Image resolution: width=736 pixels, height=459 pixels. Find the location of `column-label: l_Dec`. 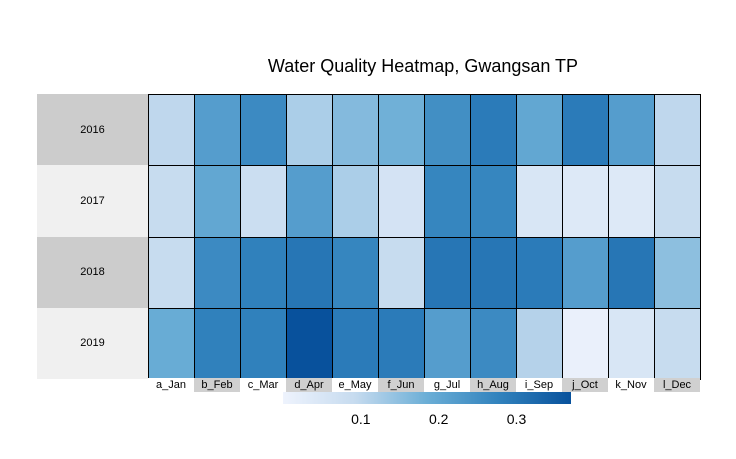

column-label: l_Dec is located at coordinates (677, 385).